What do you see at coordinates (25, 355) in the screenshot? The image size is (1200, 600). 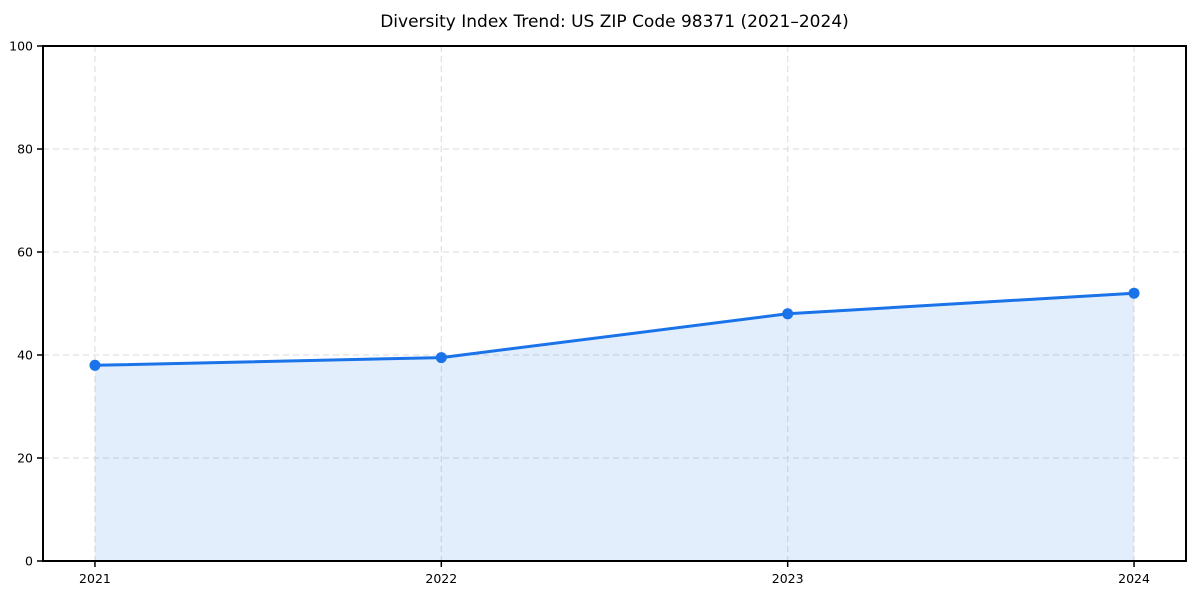 I see `y-tick-label: 40` at bounding box center [25, 355].